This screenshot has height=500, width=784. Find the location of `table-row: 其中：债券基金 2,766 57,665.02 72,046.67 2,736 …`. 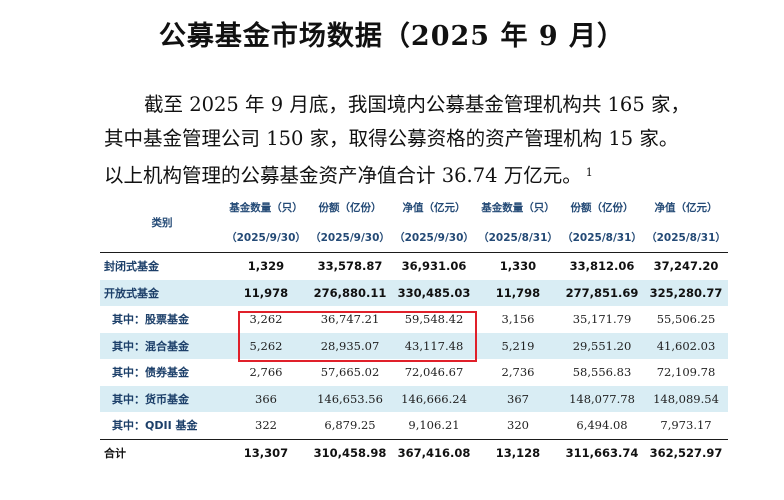

table-row: 其中：债券基金 2,766 57,665.02 72,046.67 2,736 … is located at coordinates (414, 372).